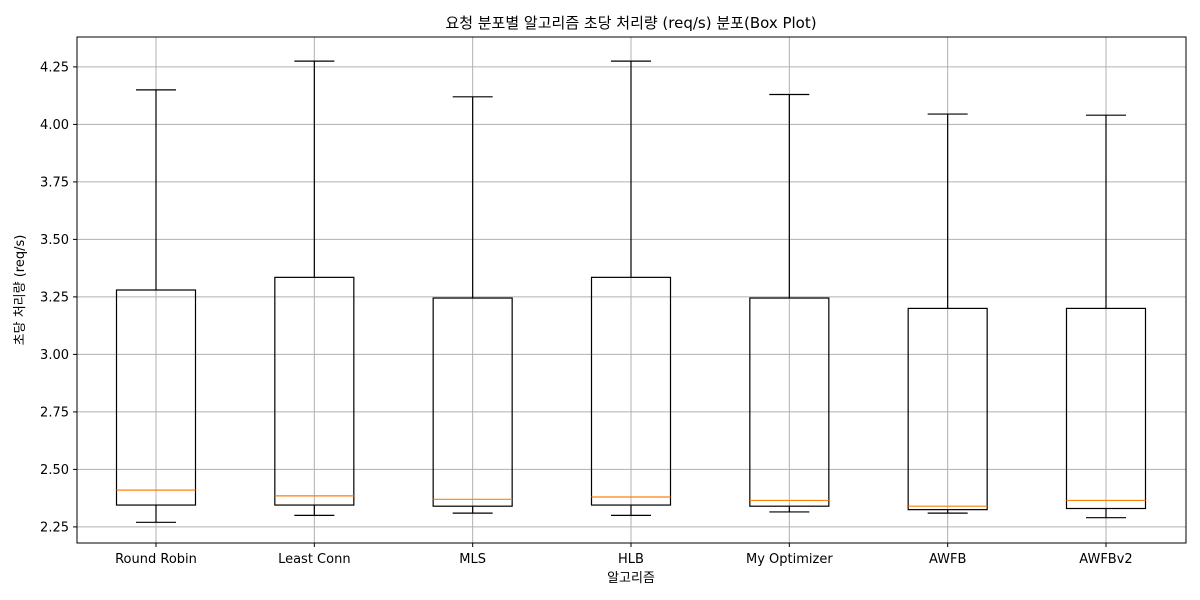 This screenshot has height=600, width=1200. Describe the element at coordinates (54, 527) in the screenshot. I see `y-tick-label: 2.25` at that location.